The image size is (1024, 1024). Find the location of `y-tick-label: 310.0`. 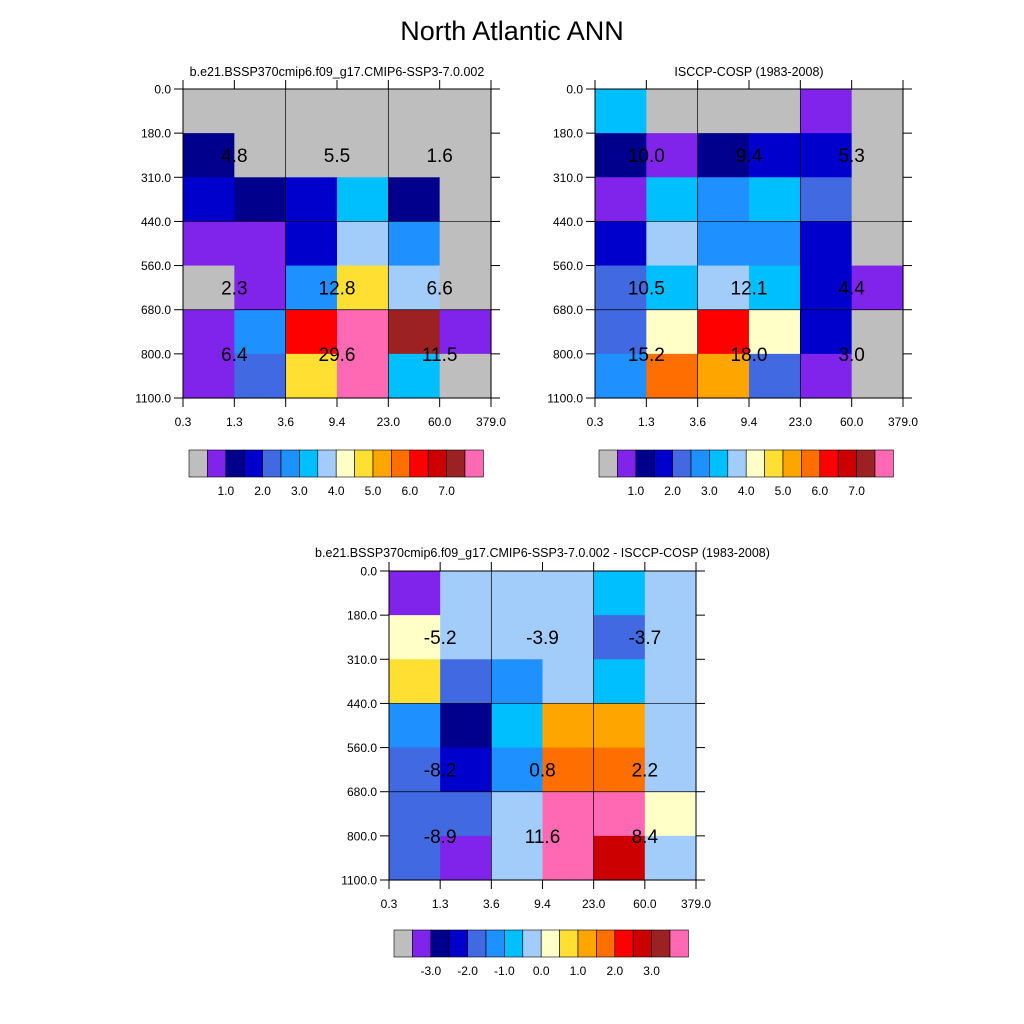

y-tick-label: 310.0 is located at coordinates (362, 660).